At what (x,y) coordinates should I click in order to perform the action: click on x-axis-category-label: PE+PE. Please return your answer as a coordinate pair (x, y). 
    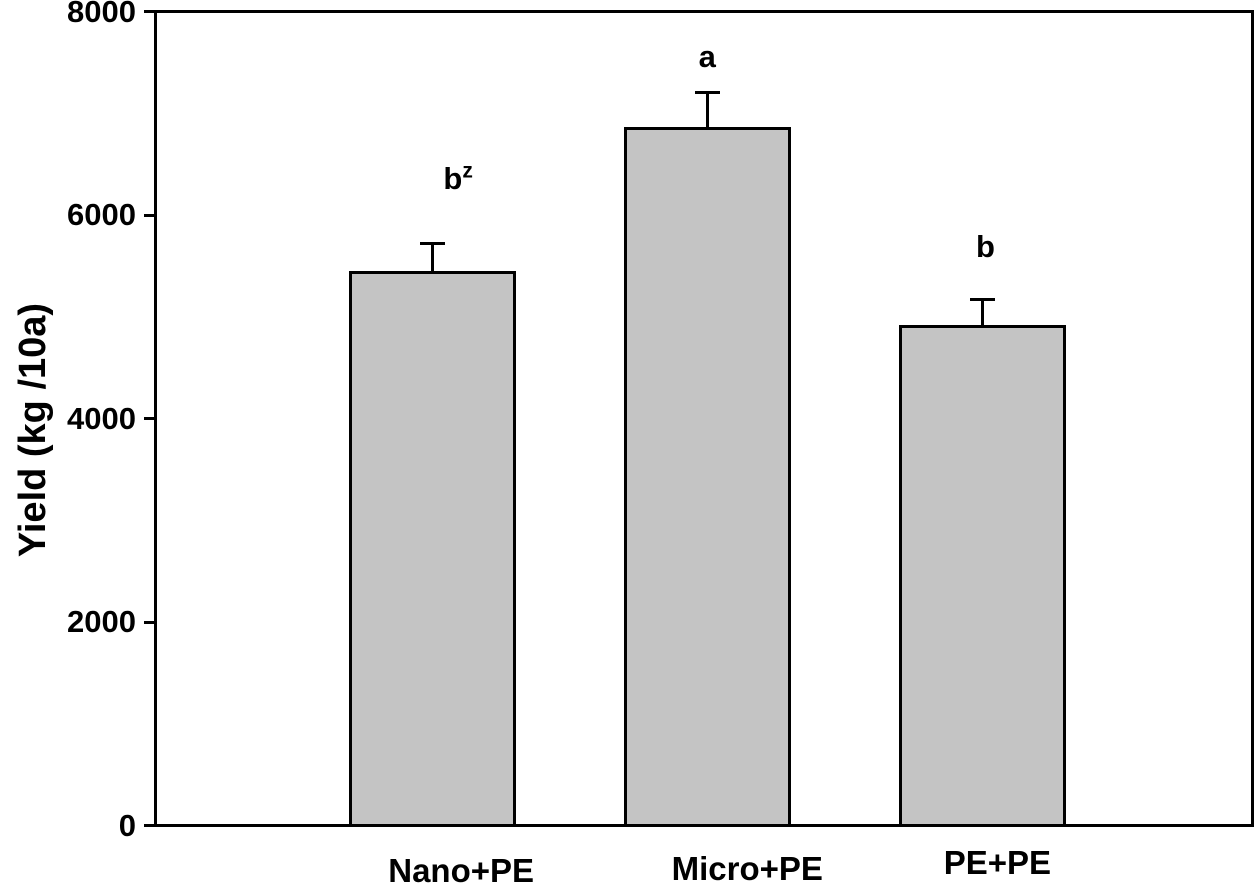
    Looking at the image, I should click on (997, 862).